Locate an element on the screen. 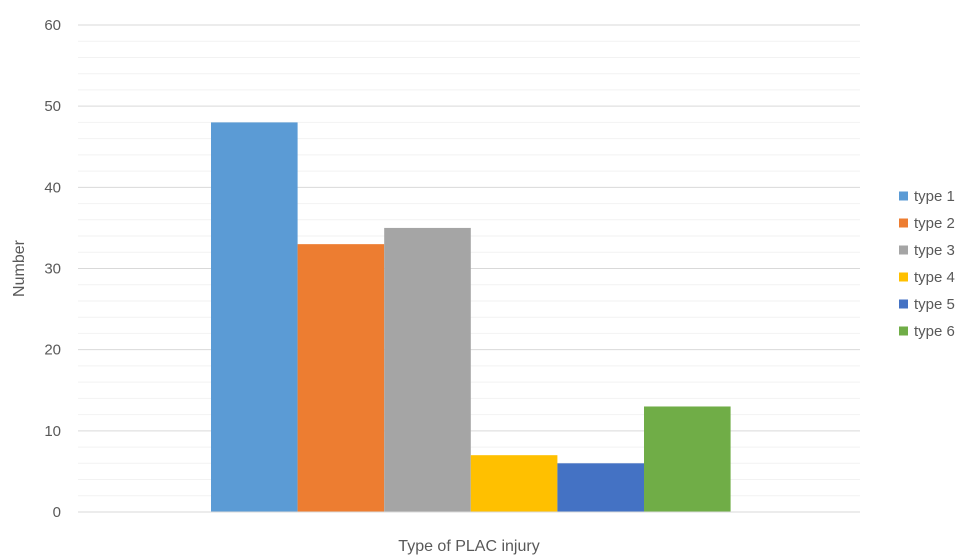  x-axis-title: Type of PLAC injury is located at coordinates (468, 546).